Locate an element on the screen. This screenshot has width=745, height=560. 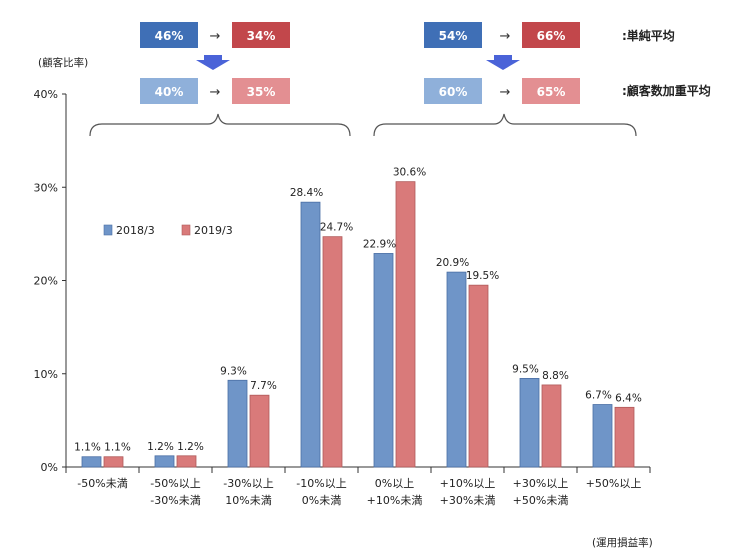
category-label: +10%以上 is located at coordinates (468, 483).